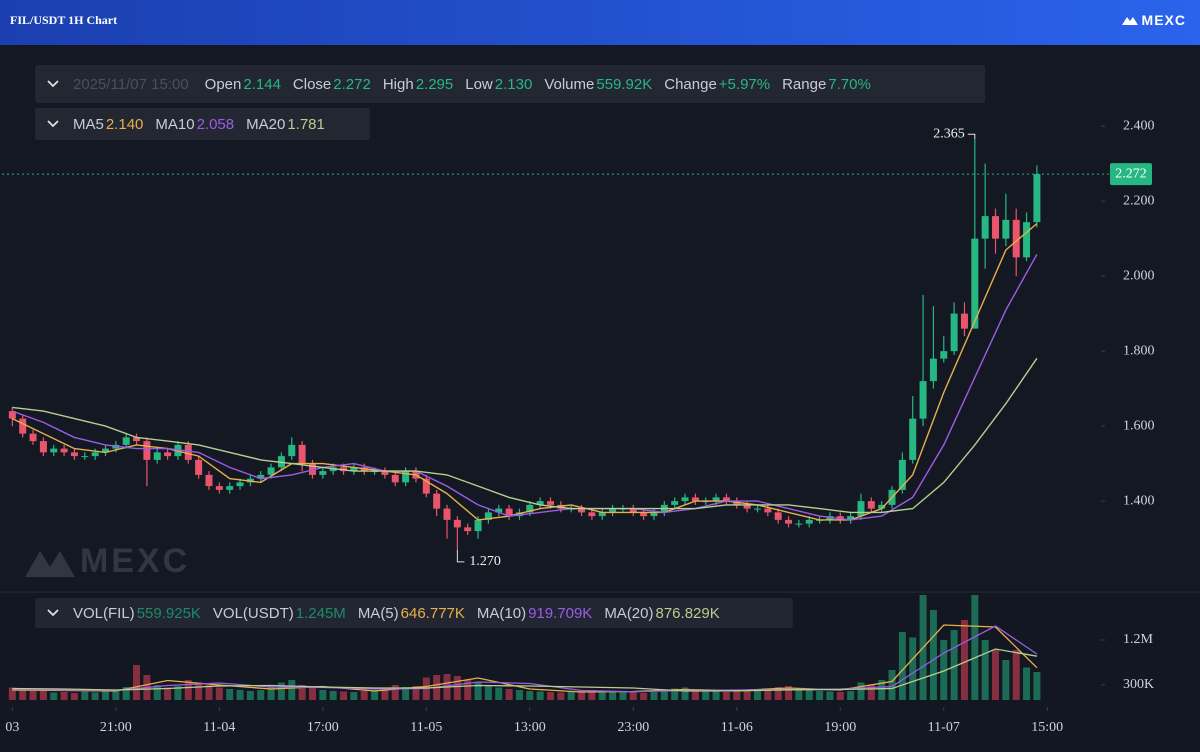 Image resolution: width=1200 pixels, height=752 pixels. What do you see at coordinates (306, 124) in the screenshot?
I see `legend-value: 1.781` at bounding box center [306, 124].